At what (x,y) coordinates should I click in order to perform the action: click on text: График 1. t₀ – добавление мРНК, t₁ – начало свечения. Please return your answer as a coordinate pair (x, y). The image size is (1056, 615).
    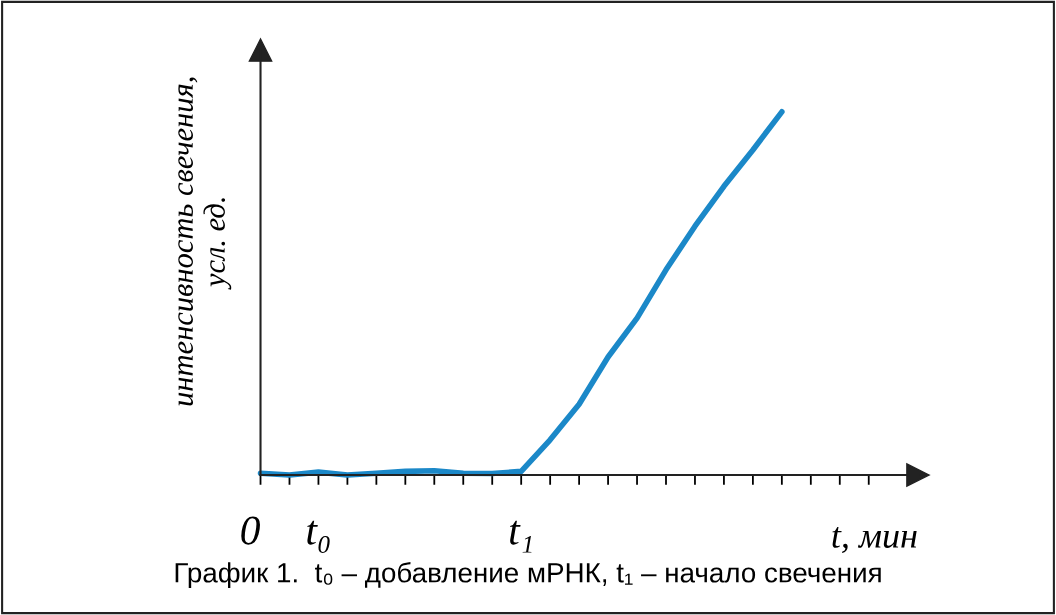
    Looking at the image, I should click on (528, 575).